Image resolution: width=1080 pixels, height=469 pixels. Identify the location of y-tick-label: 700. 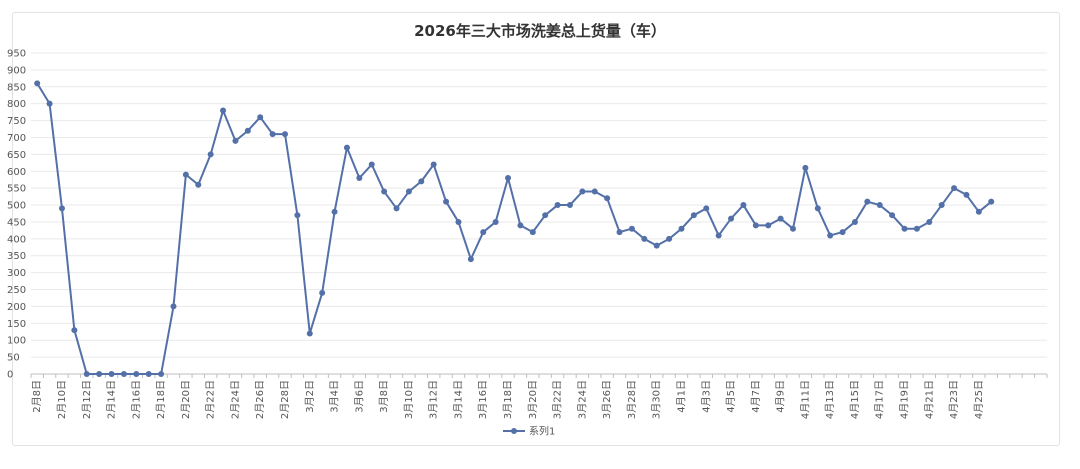
(16, 138).